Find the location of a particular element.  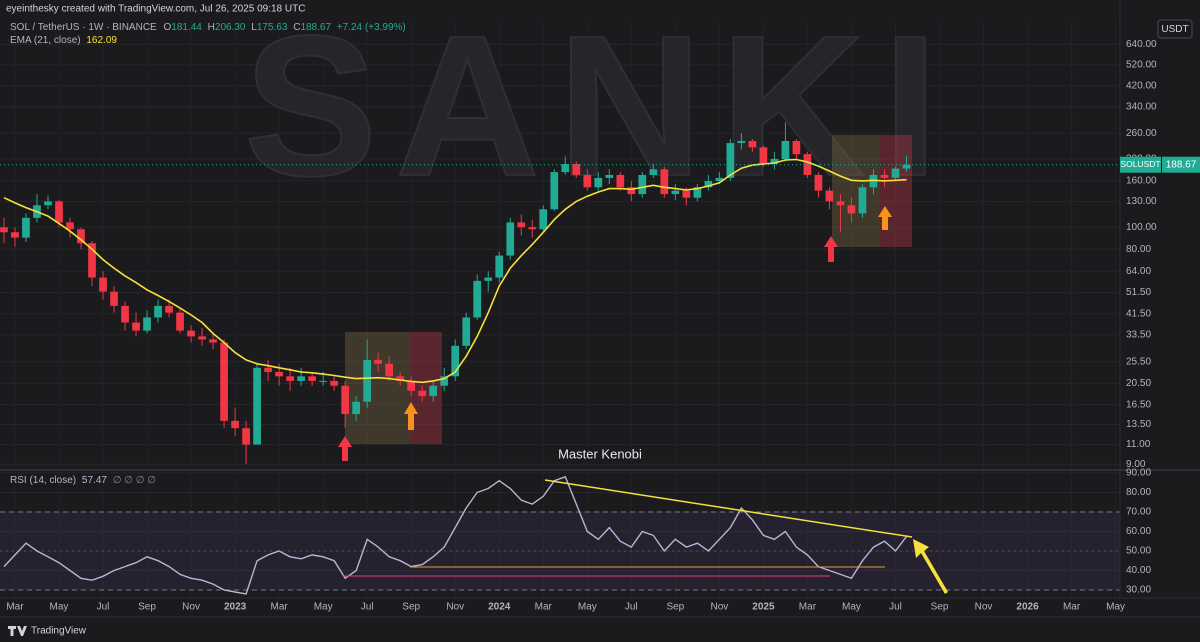

y-tick-label: 340.00 is located at coordinates (1141, 106).